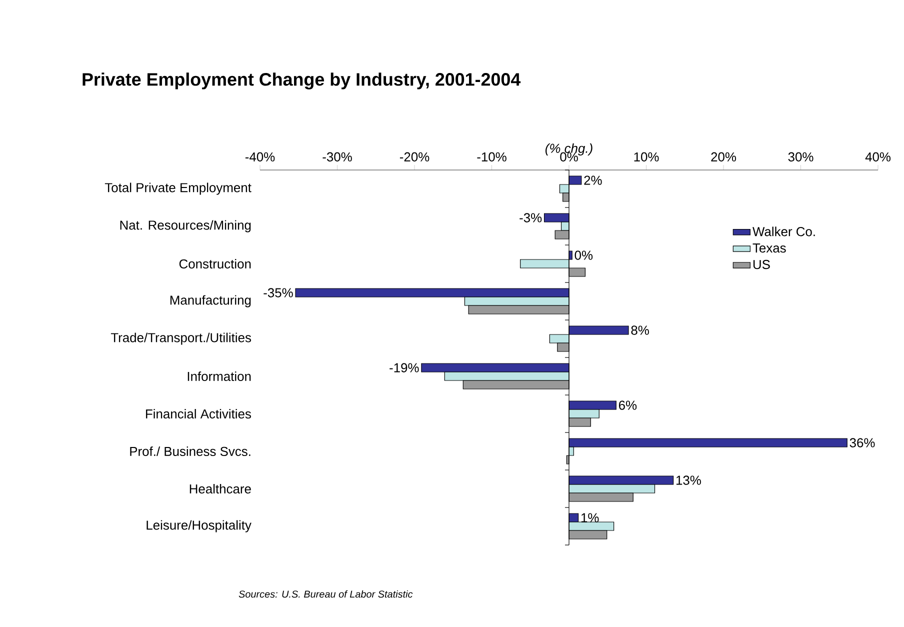  What do you see at coordinates (301, 81) in the screenshot?
I see `chart-title: Private Employment Change by Industry, 2001-2004` at bounding box center [301, 81].